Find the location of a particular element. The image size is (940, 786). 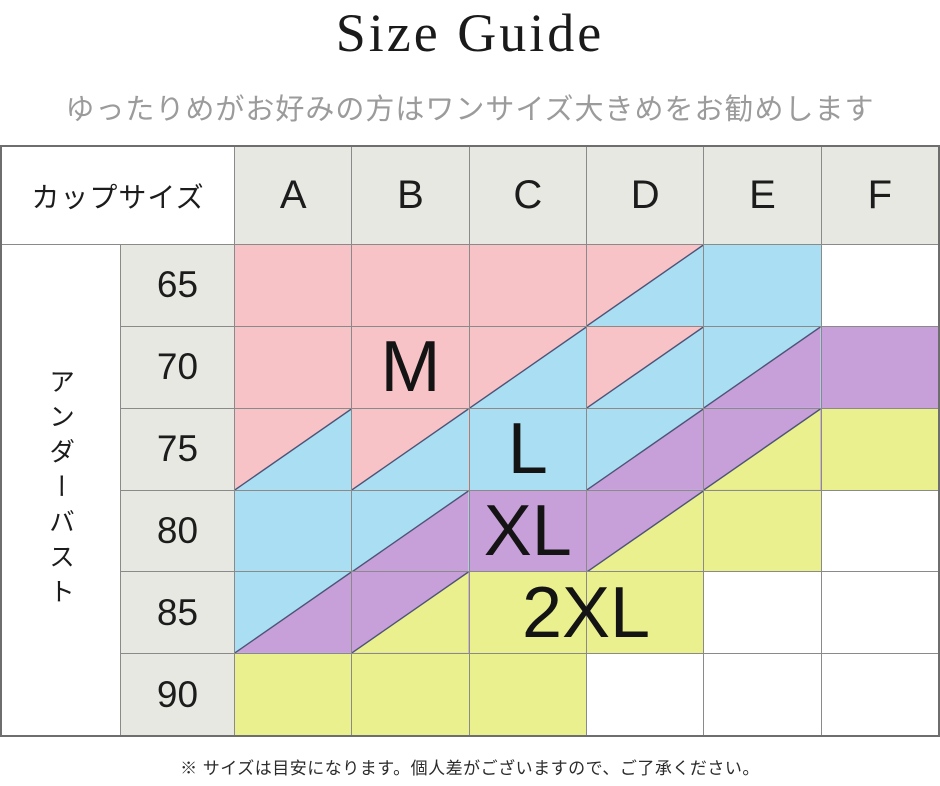

size-cell-E75 is located at coordinates (762, 449).